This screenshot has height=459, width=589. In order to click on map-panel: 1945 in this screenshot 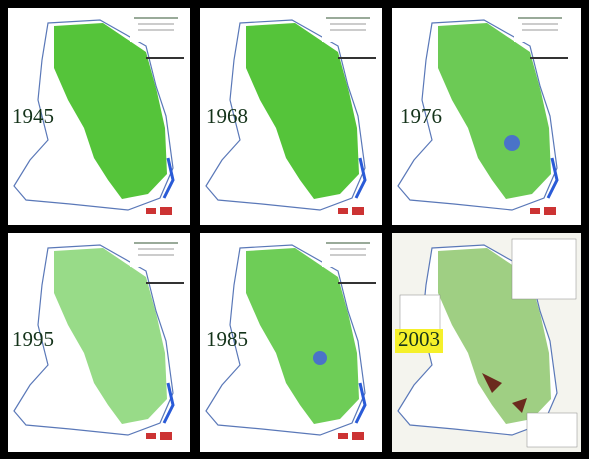, I will do `click(99, 116)`.